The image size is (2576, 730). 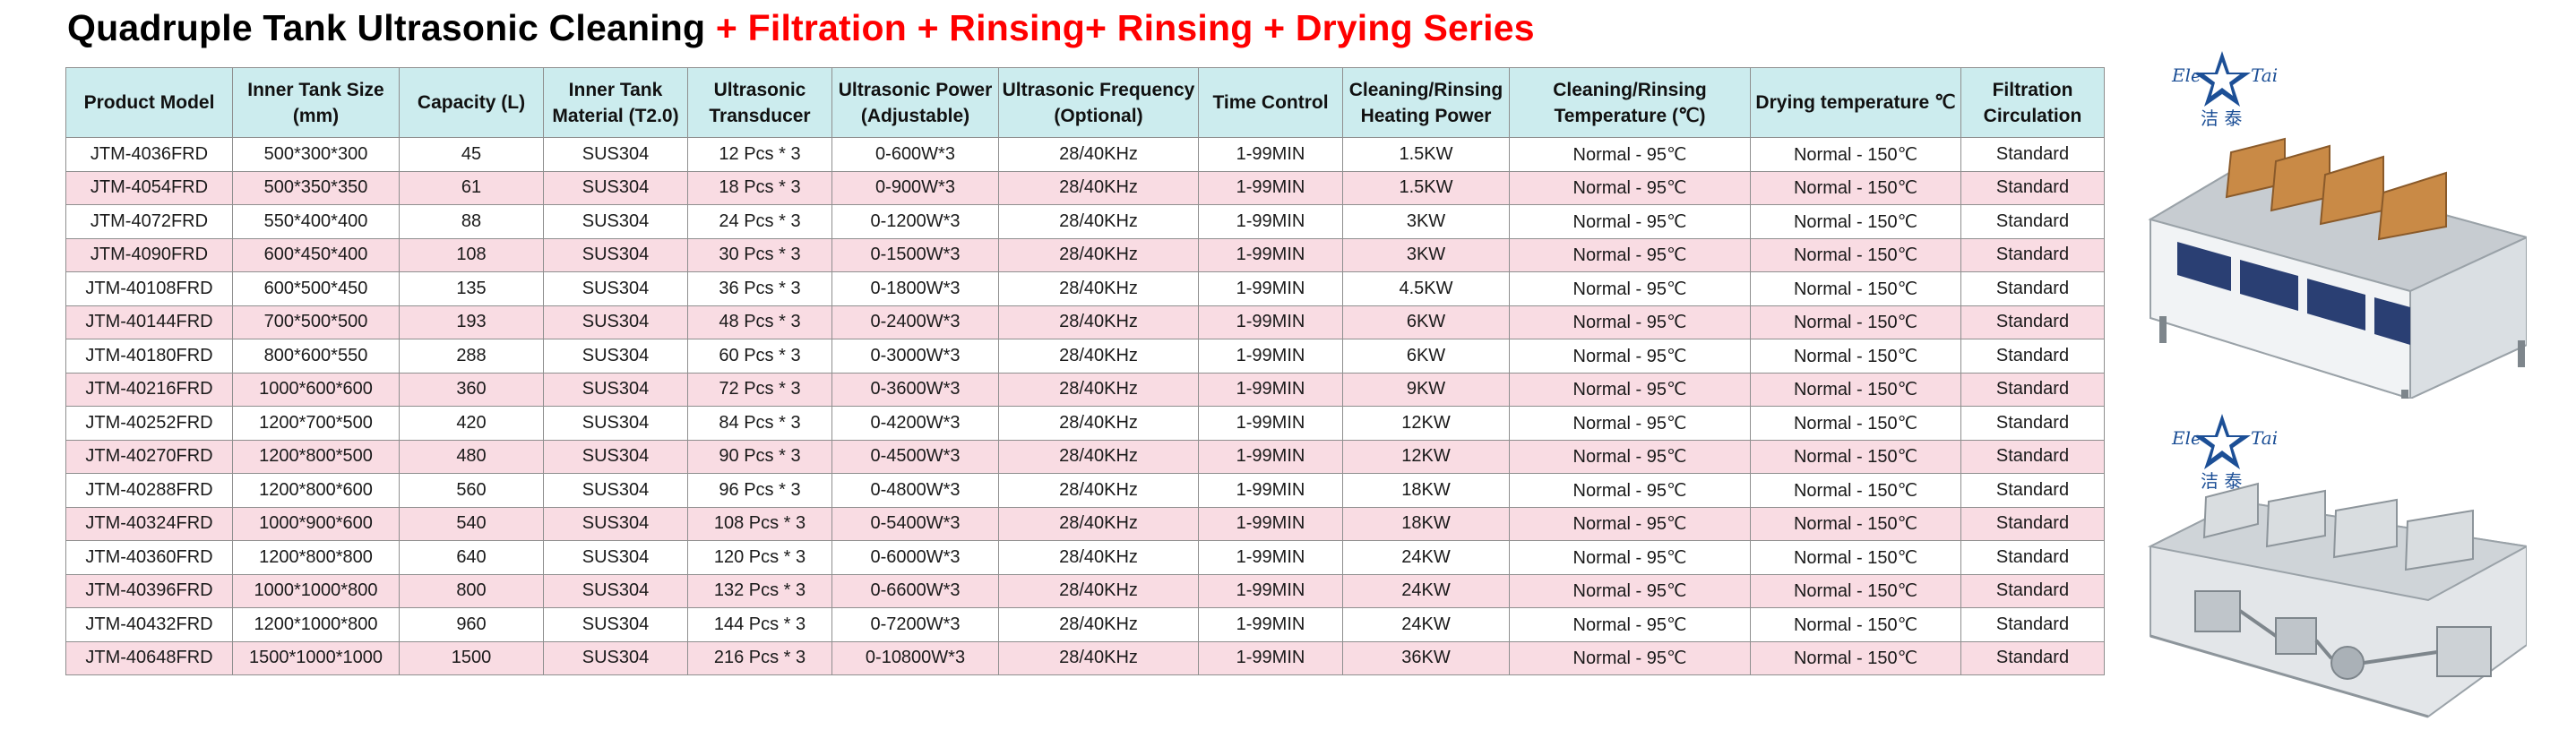 I want to click on cell-capacity: 1500, so click(x=471, y=658).